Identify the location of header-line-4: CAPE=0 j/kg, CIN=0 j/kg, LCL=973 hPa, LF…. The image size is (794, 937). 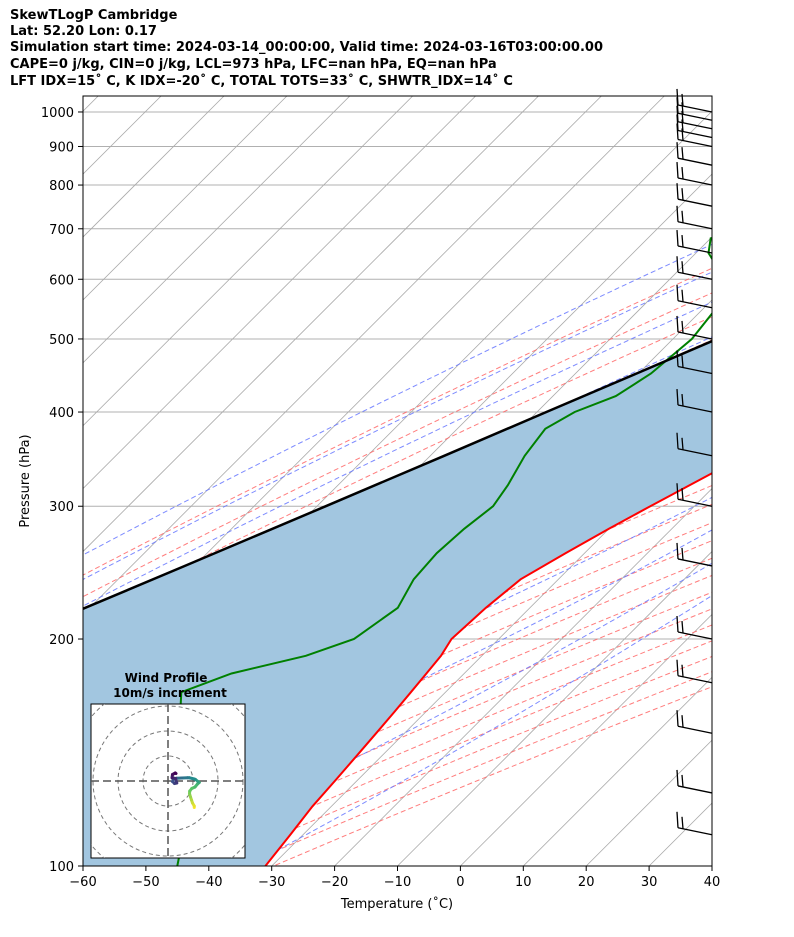
(253, 64).